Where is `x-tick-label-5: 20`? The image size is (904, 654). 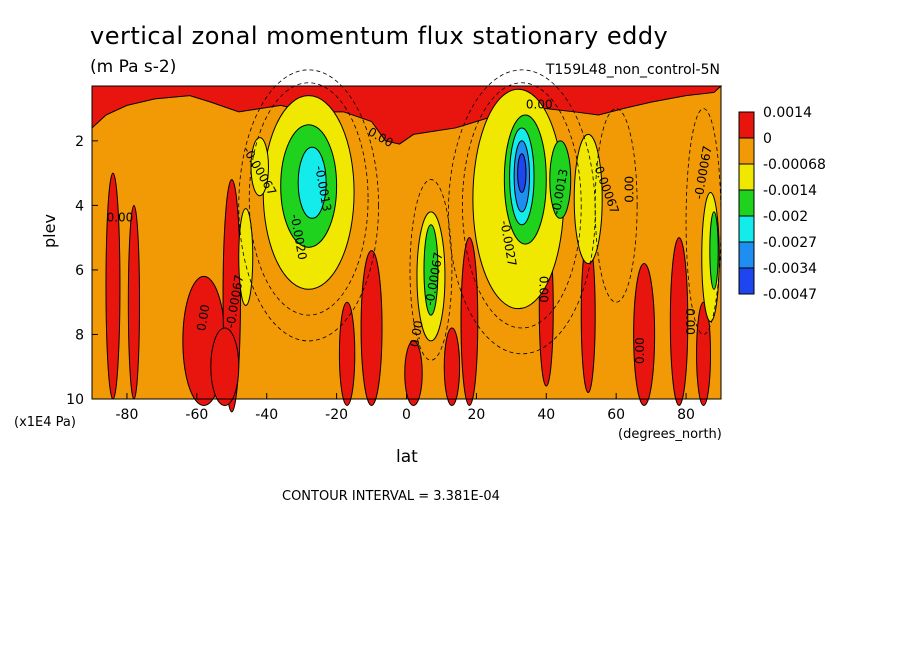
x-tick-label-5: 20 is located at coordinates (476, 415).